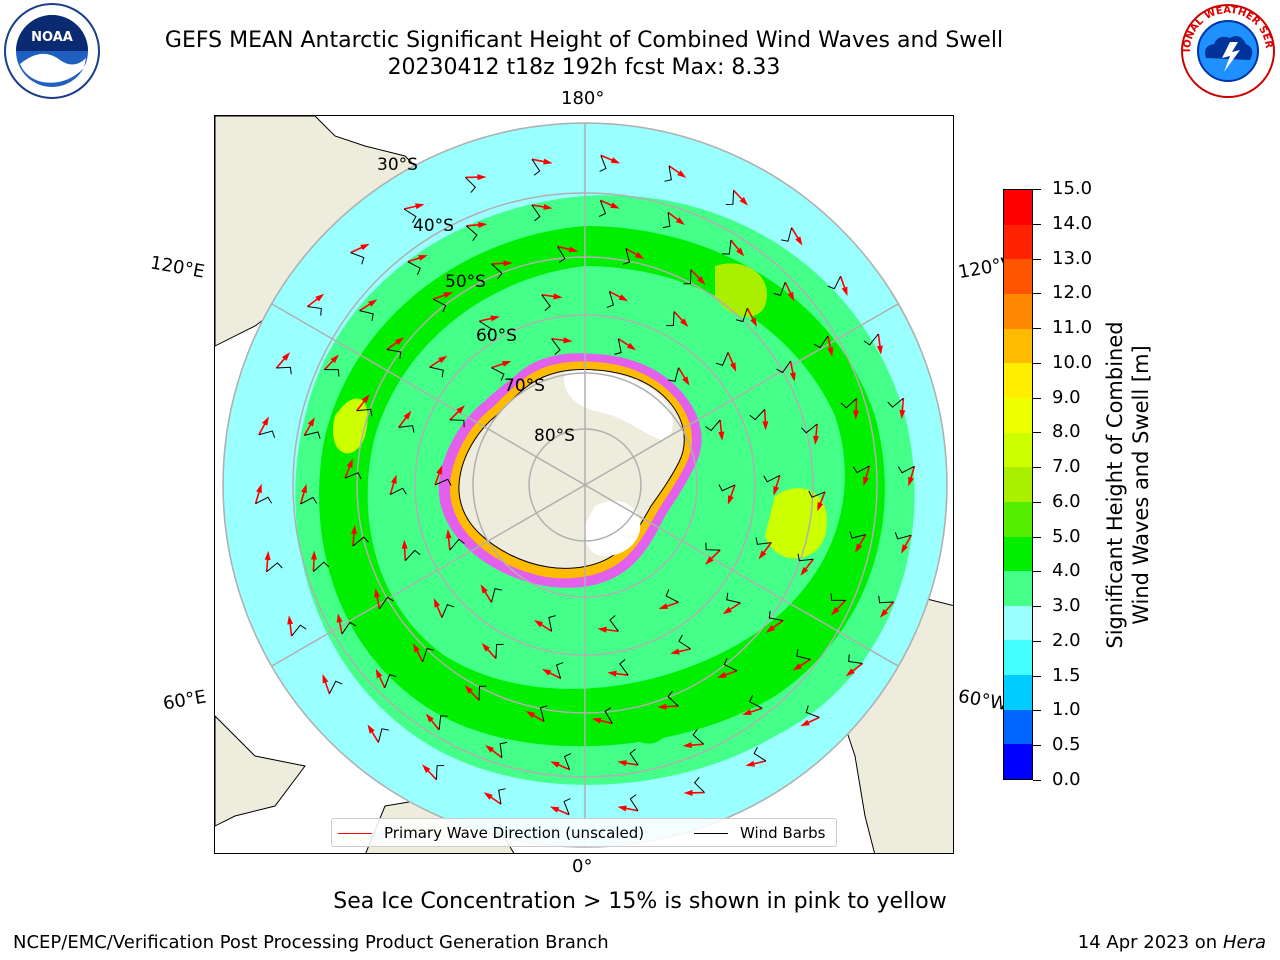  Describe the element at coordinates (184, 700) in the screenshot. I see `lon-label-60e: 60°E` at that location.